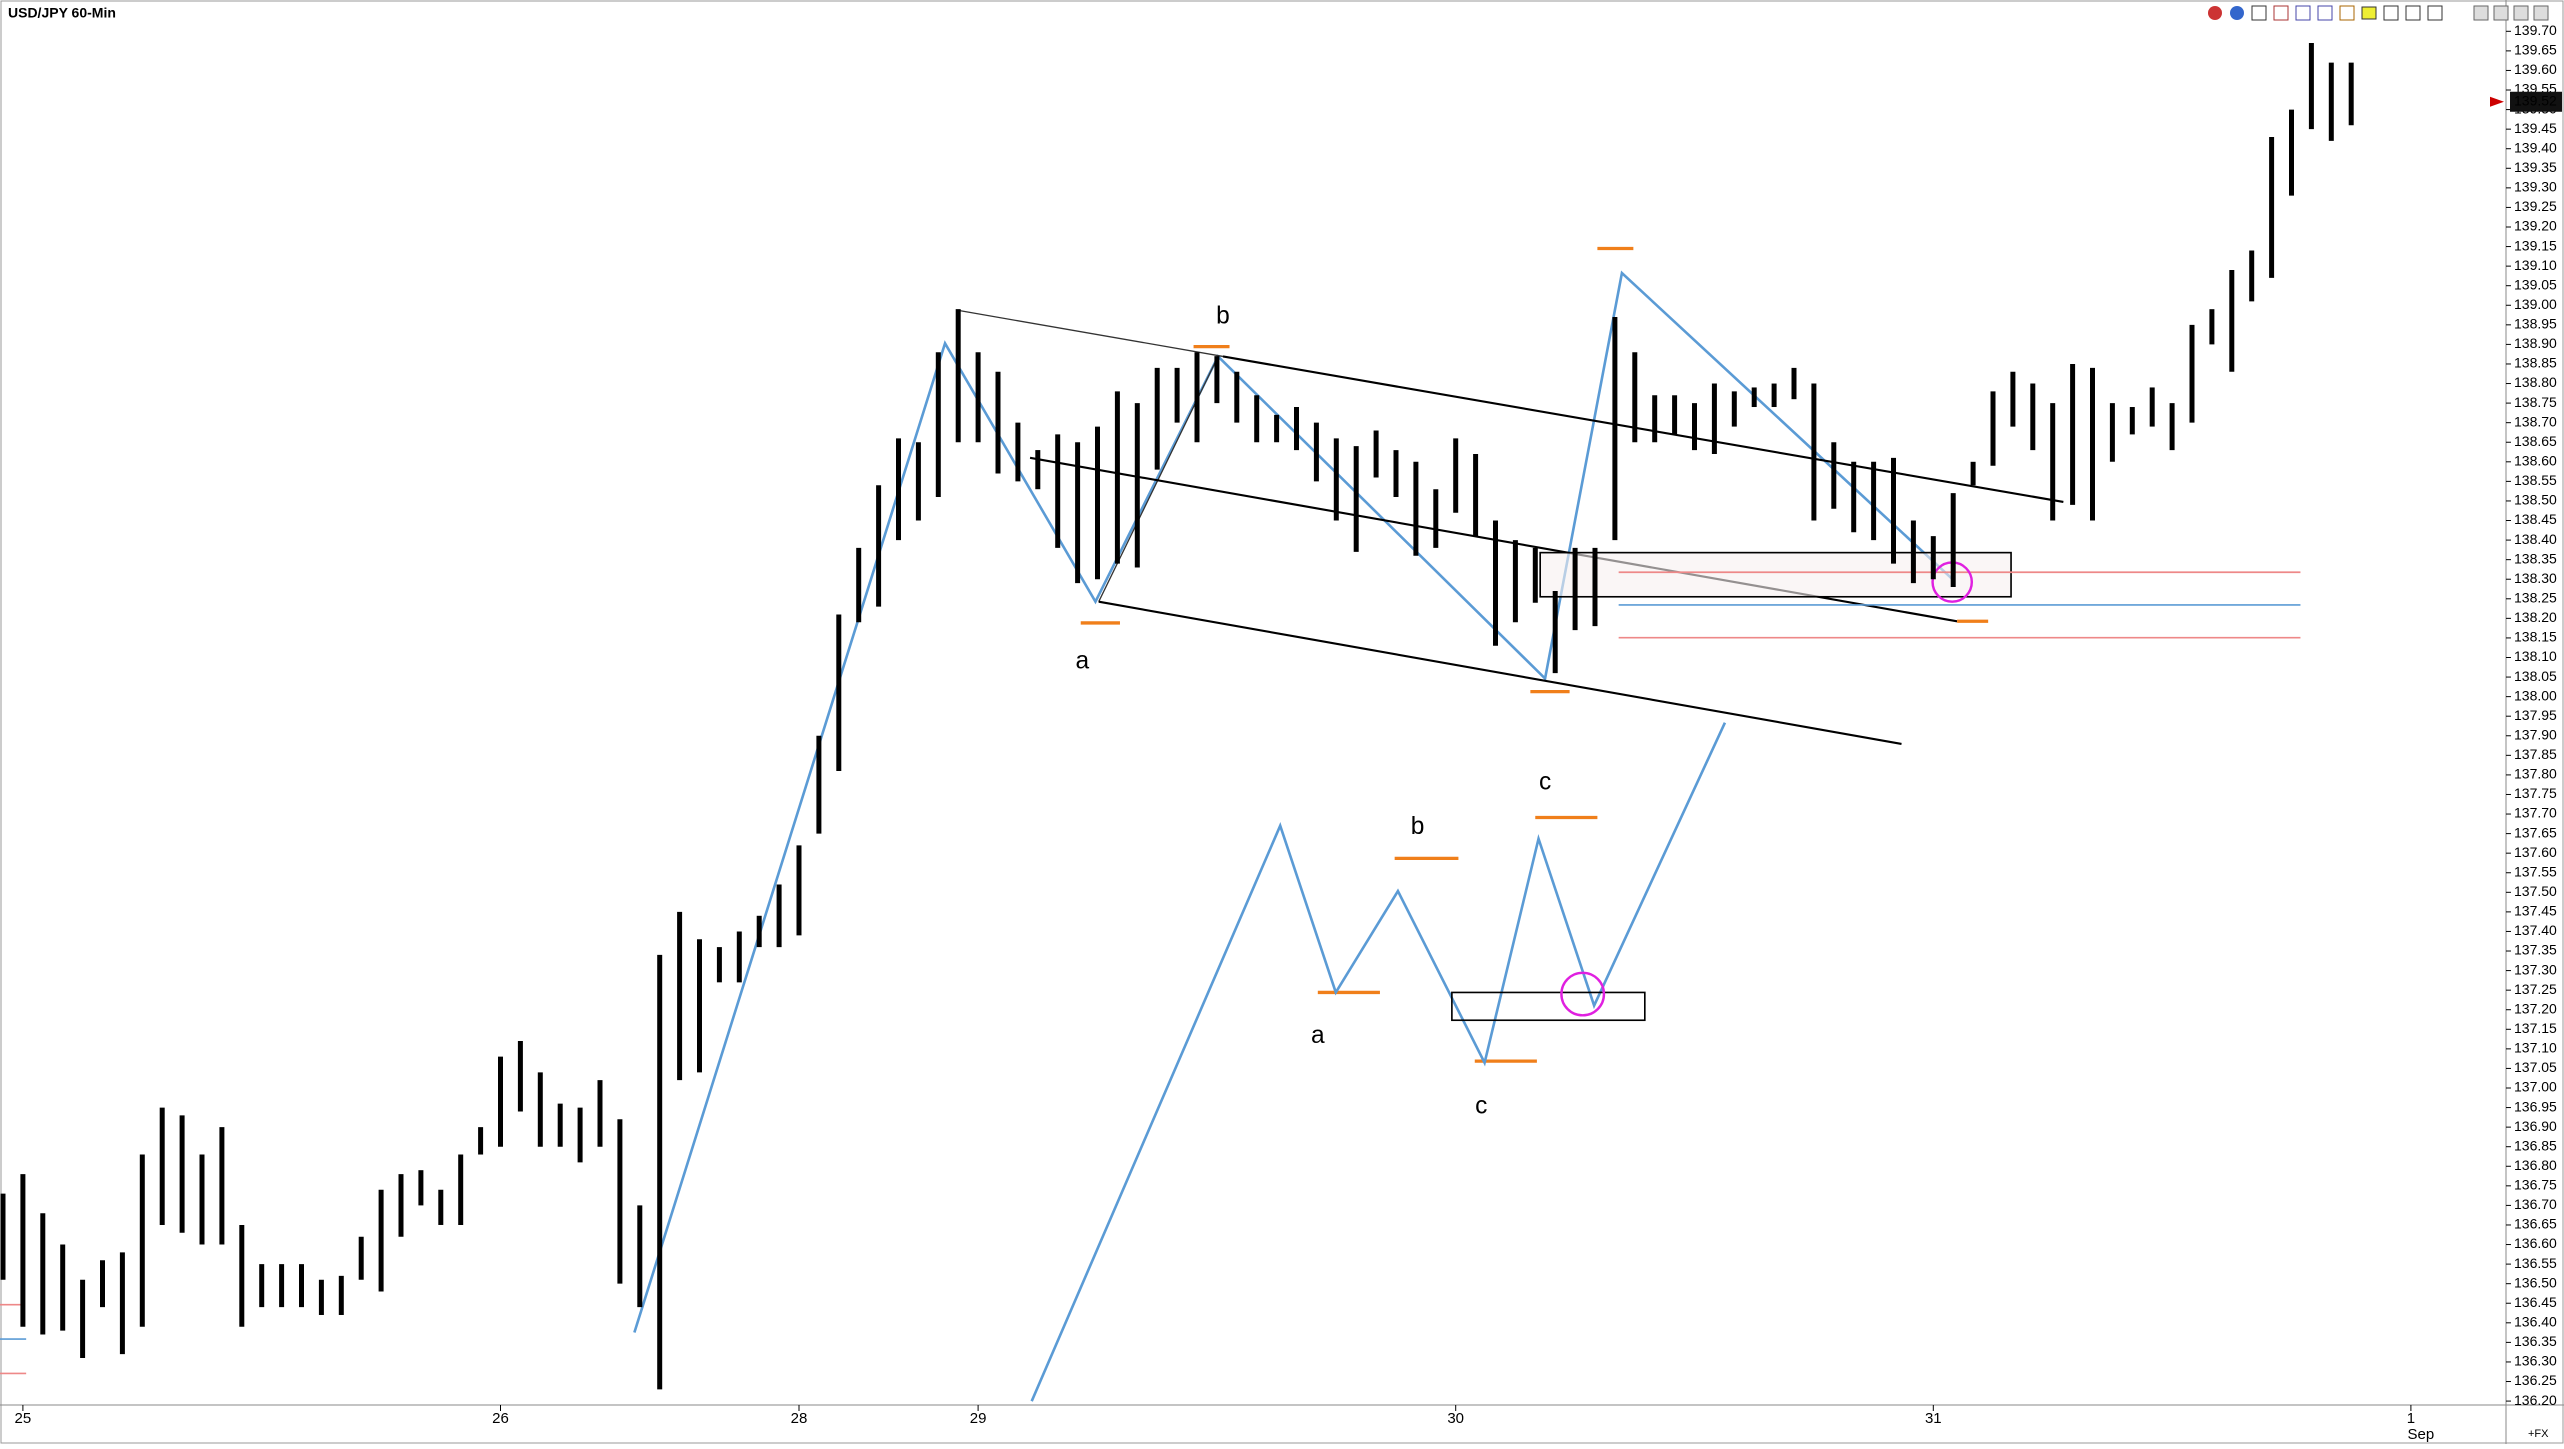  I want to click on y-tick-label: 138.95, so click(2535, 324).